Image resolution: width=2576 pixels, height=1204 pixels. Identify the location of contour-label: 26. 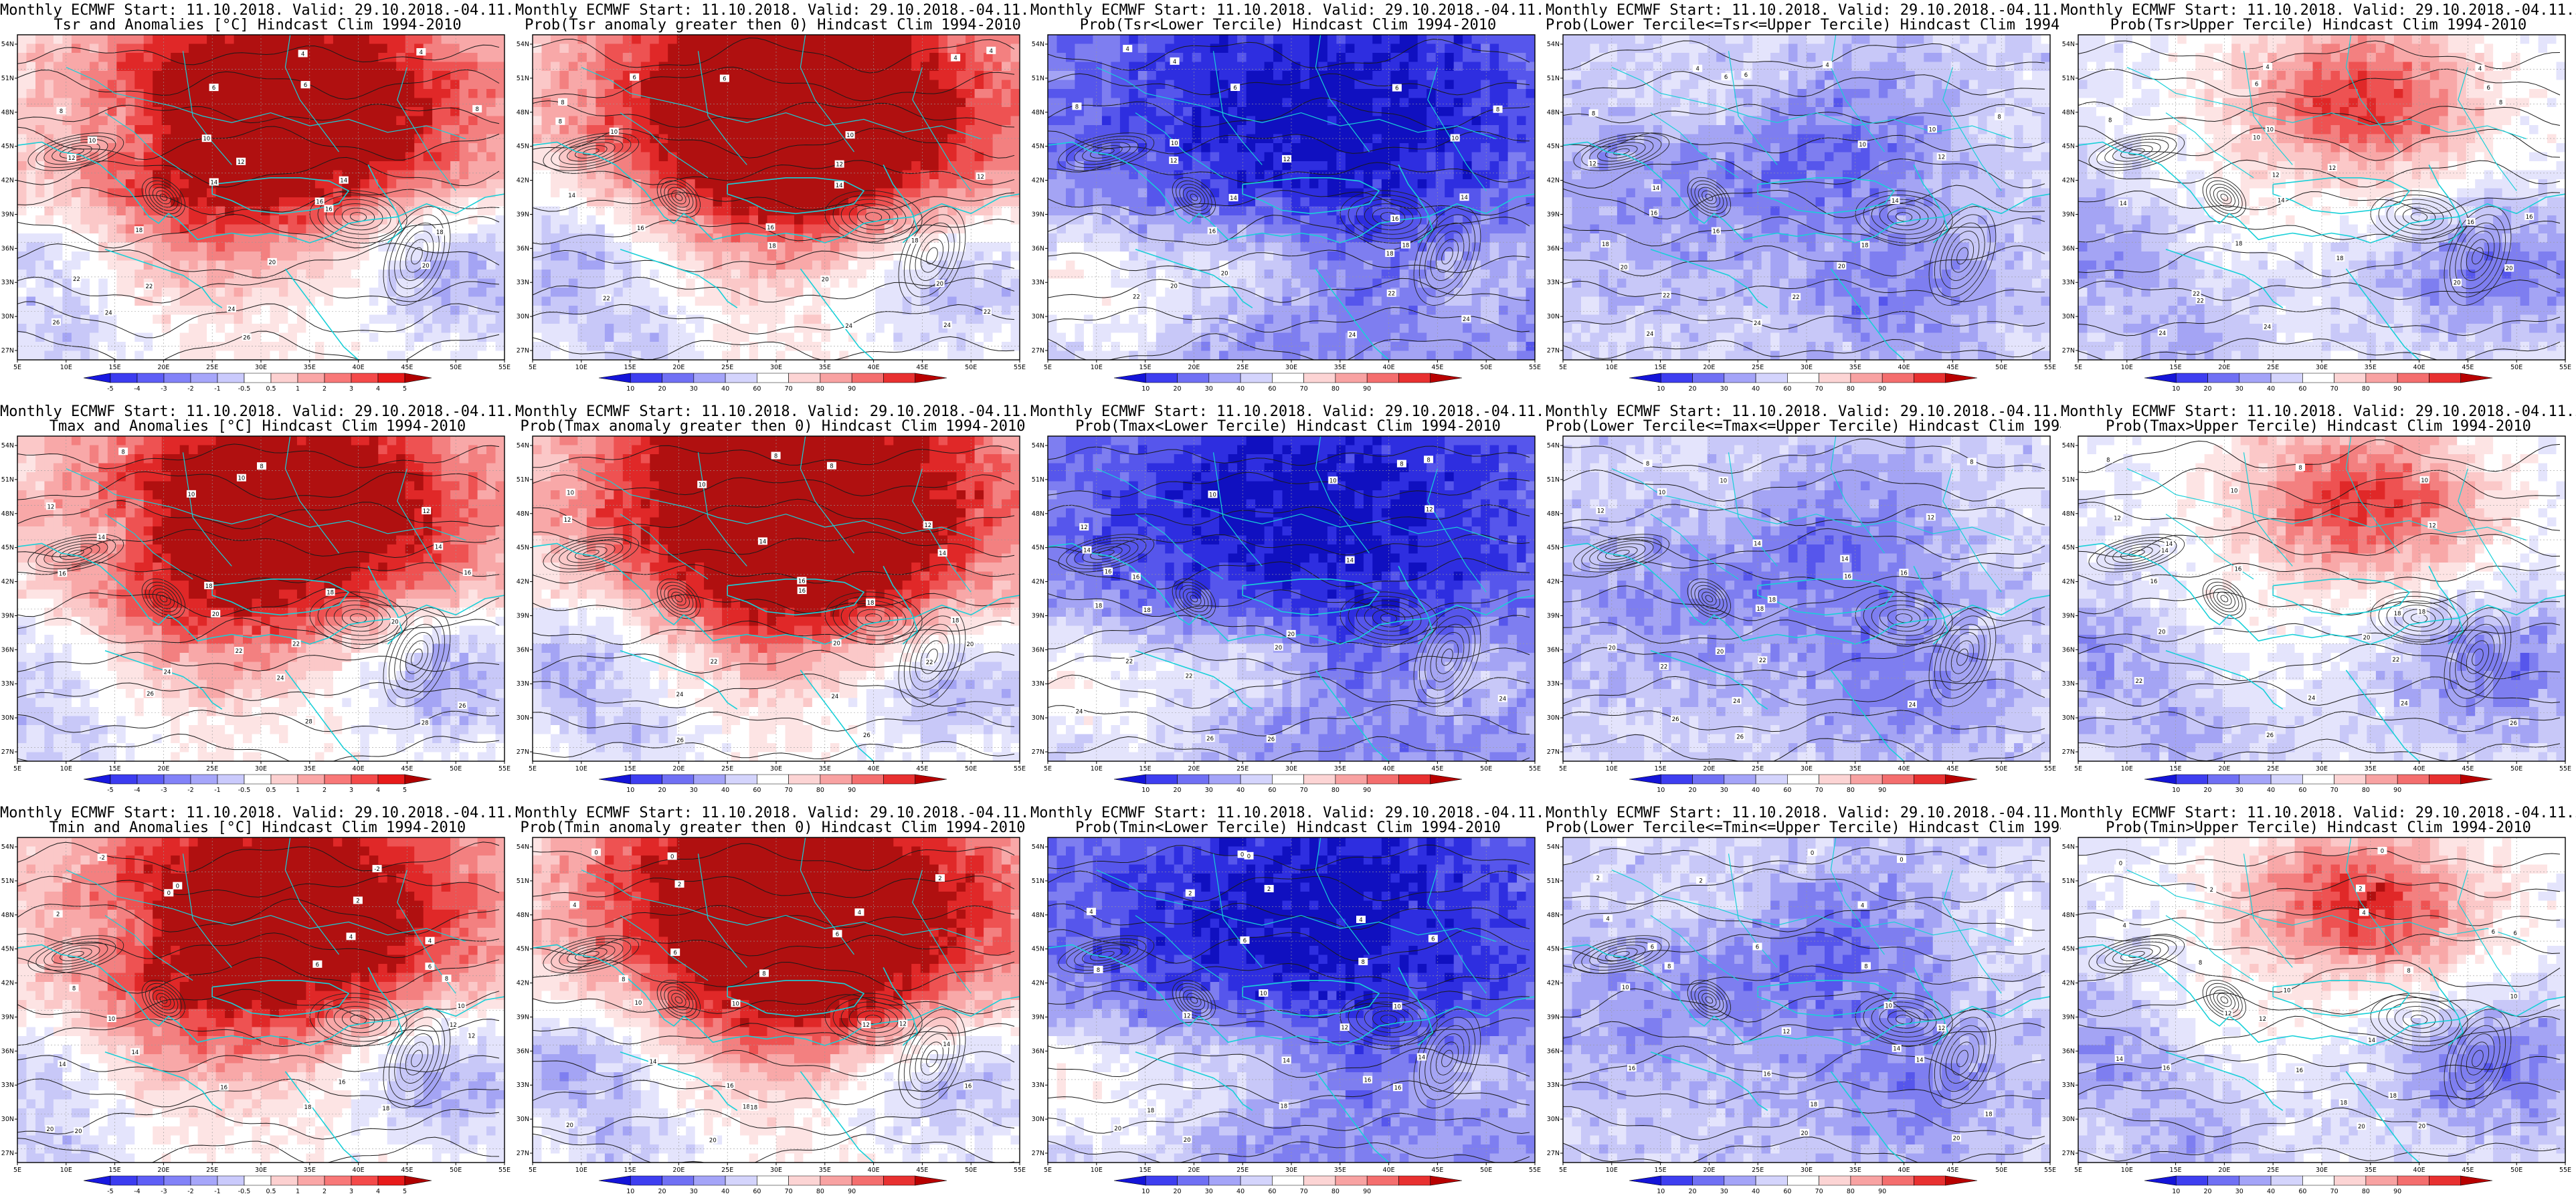
(462, 706).